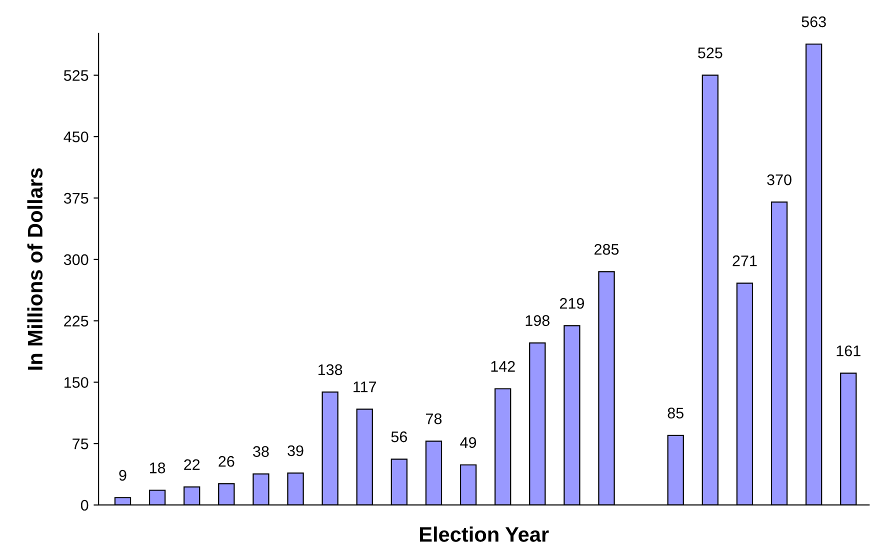 The image size is (896, 558). What do you see at coordinates (76, 382) in the screenshot?
I see `y-tick-label: 150` at bounding box center [76, 382].